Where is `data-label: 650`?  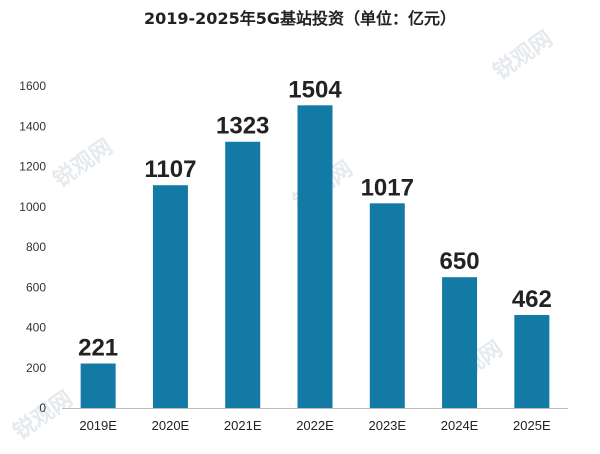
data-label: 650 is located at coordinates (460, 261).